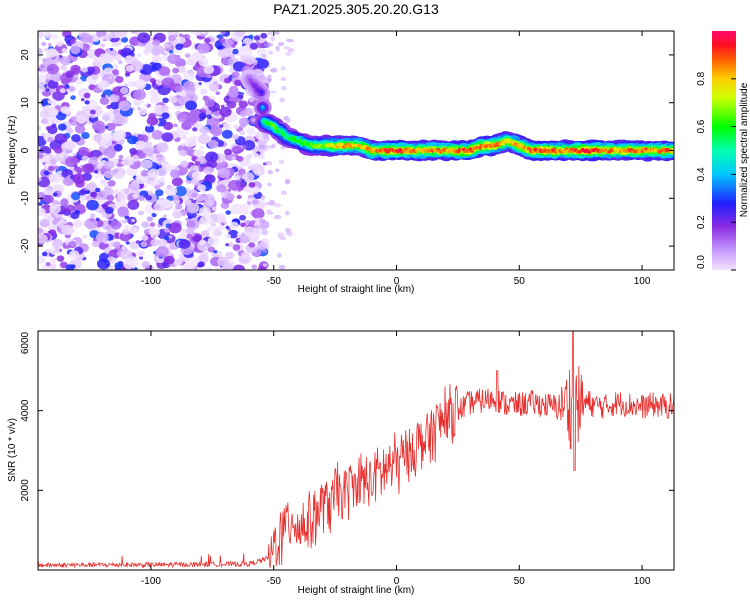 The image size is (750, 600). Describe the element at coordinates (397, 281) in the screenshot. I see `spectrogram-x-tick-label: 0` at that location.